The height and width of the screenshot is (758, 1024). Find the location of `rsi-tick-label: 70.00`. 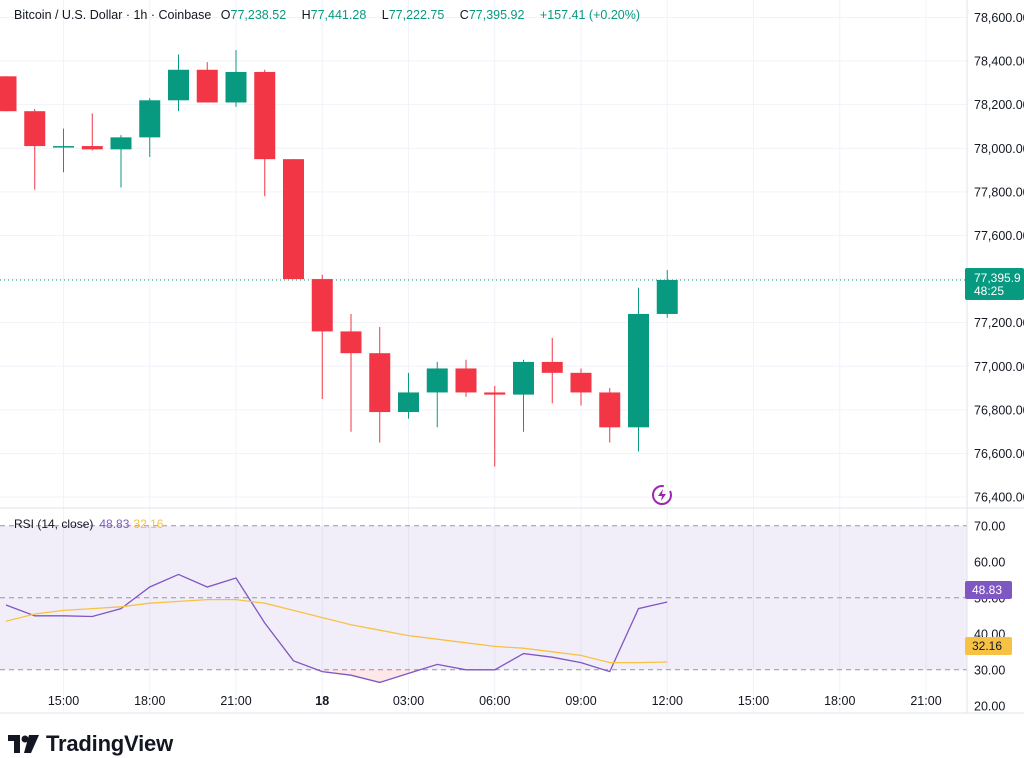

rsi-tick-label: 70.00 is located at coordinates (989, 526).